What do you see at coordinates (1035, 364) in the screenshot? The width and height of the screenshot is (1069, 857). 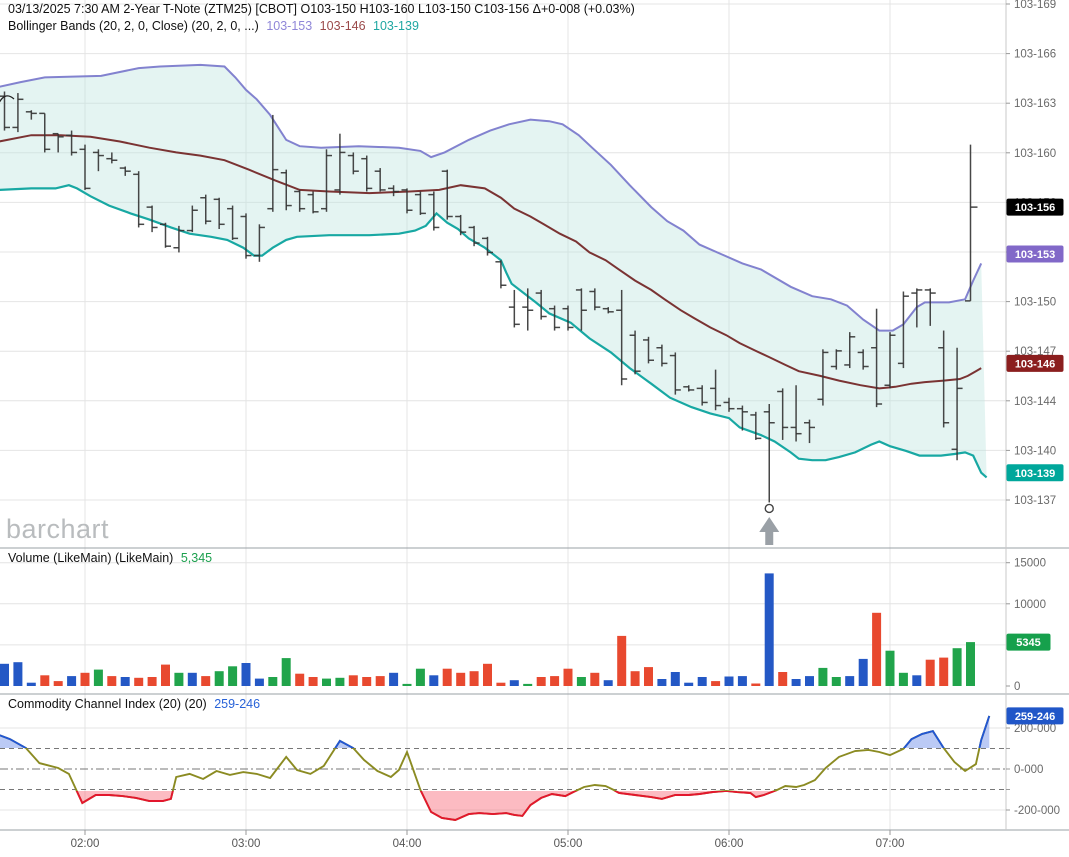 I see `svg-text: 103-146` at bounding box center [1035, 364].